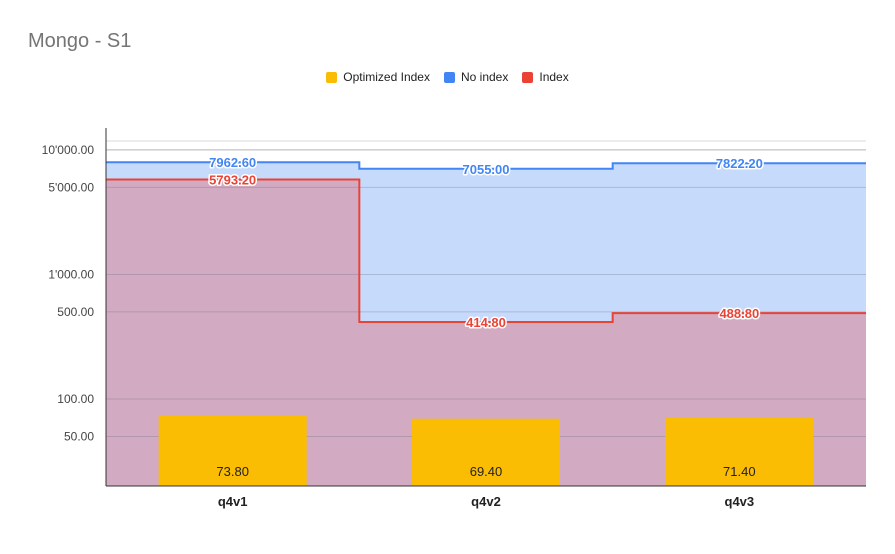 The width and height of the screenshot is (895, 554). Describe the element at coordinates (740, 501) in the screenshot. I see `x-tick-label-q4v3: q4v3` at that location.